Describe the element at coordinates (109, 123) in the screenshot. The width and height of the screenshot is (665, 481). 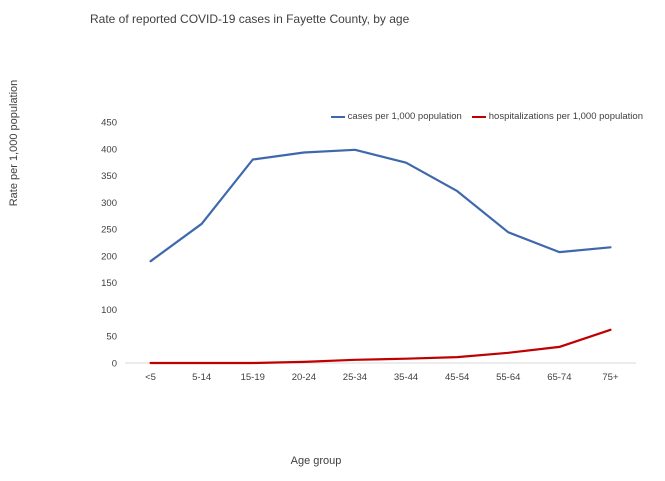
I see `y-tick-label: 450` at that location.